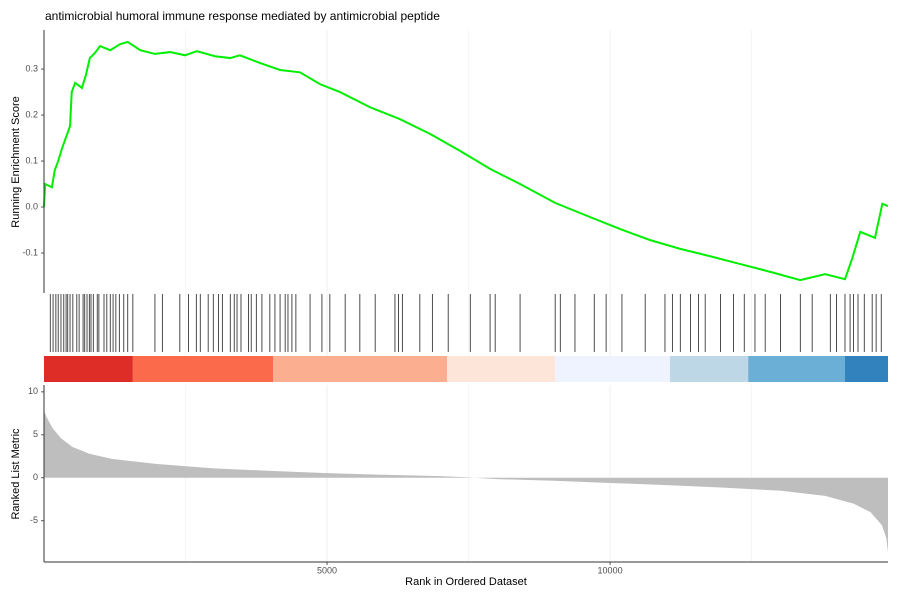 This screenshot has height=600, width=900. What do you see at coordinates (31, 160) in the screenshot?
I see `y-tick-label: 0.1` at bounding box center [31, 160].